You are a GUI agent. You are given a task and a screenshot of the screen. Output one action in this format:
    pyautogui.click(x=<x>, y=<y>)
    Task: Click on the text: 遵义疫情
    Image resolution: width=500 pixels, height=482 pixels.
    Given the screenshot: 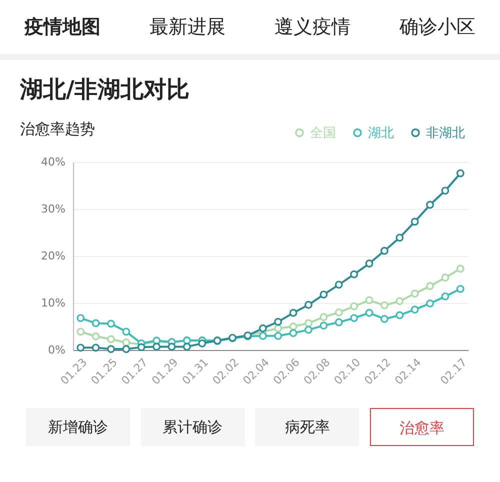 What is the action you would take?
    pyautogui.click(x=312, y=27)
    